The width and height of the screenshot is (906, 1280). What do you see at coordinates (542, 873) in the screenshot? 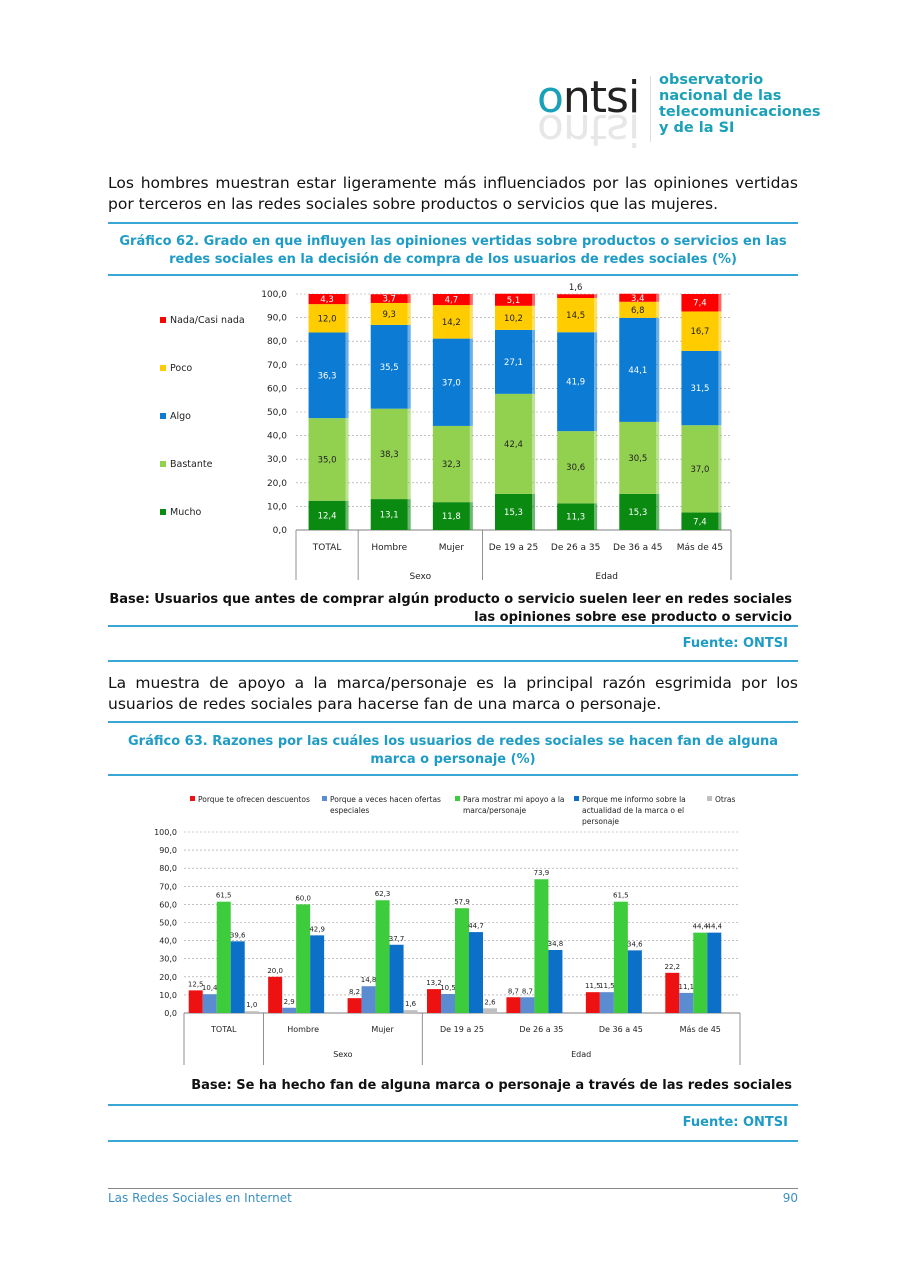
I see `data-label: 73,9` at bounding box center [542, 873].